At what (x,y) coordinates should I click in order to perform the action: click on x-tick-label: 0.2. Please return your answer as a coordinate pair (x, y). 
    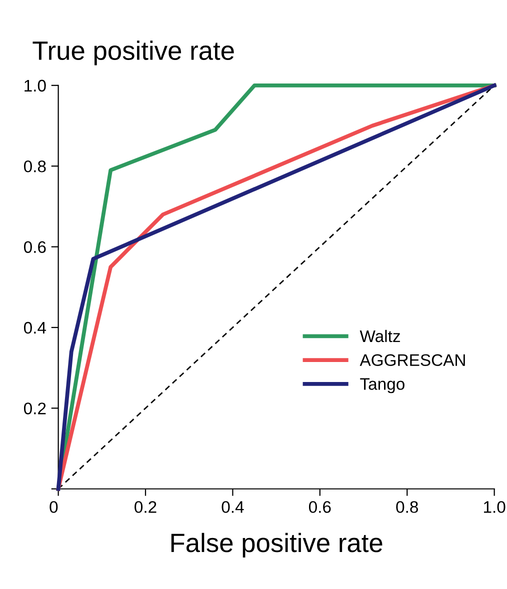
    Looking at the image, I should click on (145, 507).